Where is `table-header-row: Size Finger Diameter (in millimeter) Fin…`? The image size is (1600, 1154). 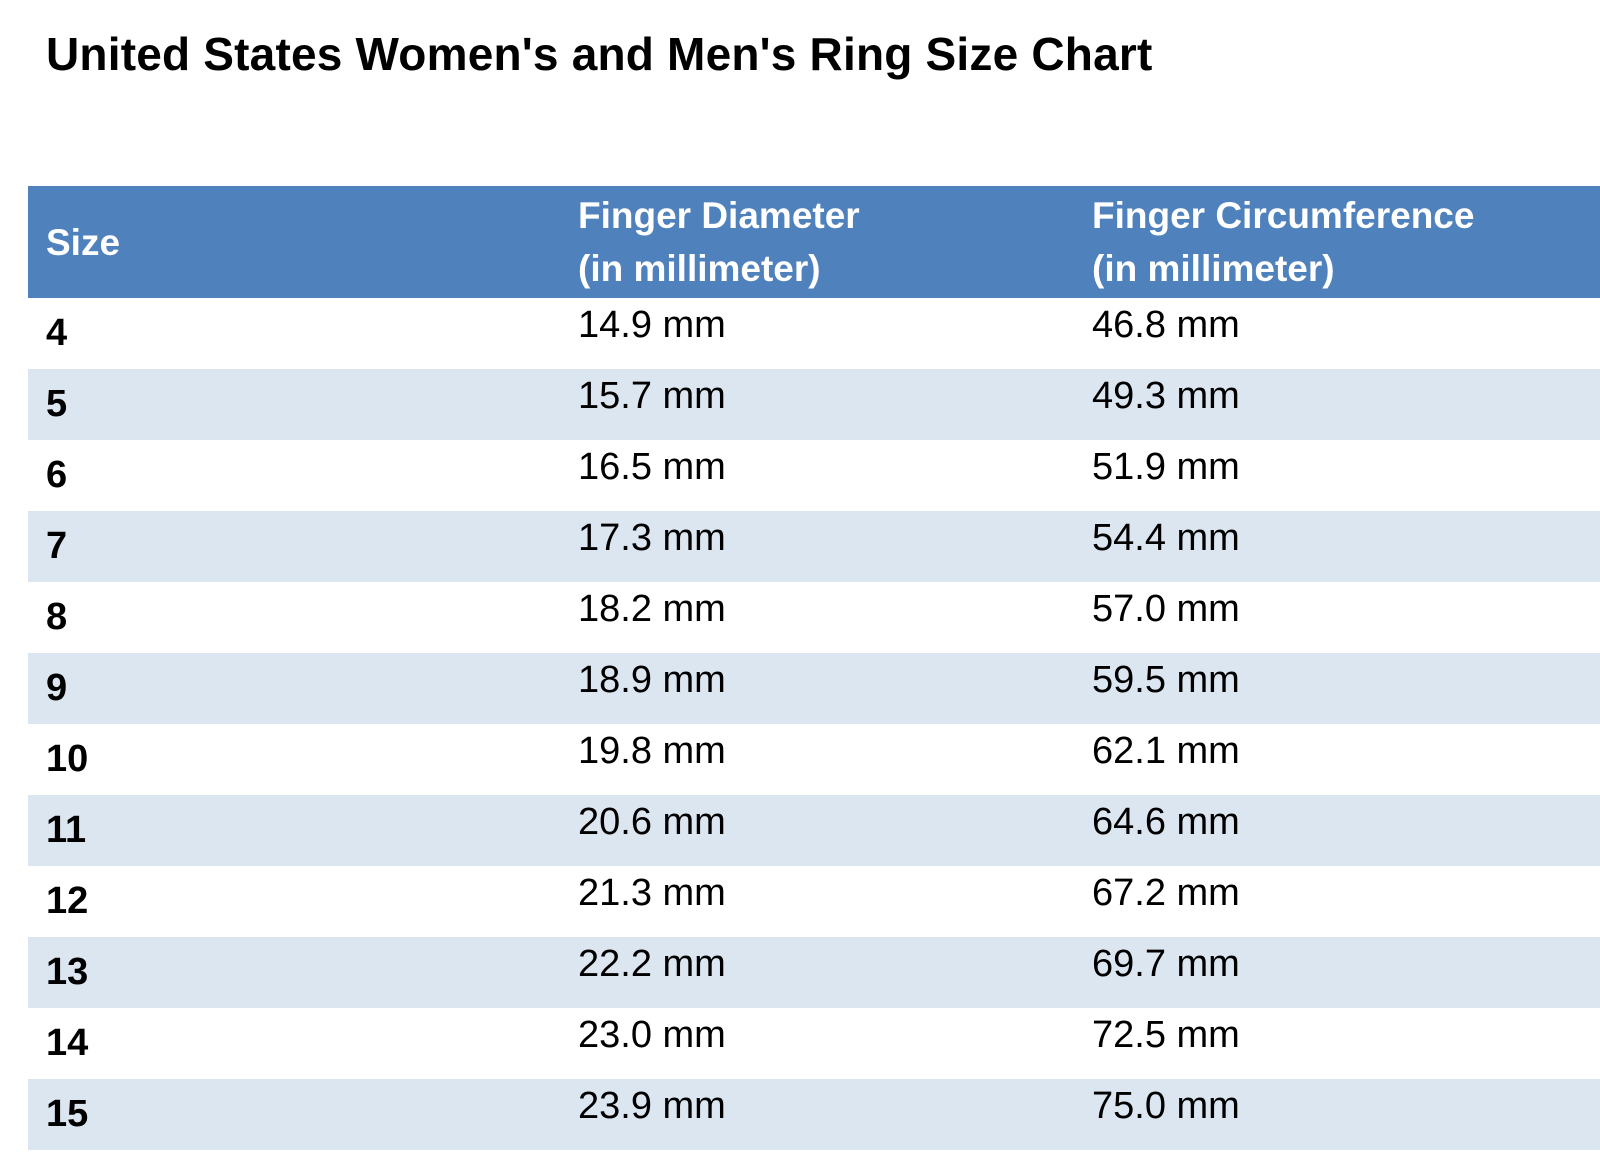 table-header-row: Size Finger Diameter (in millimeter) Fin… is located at coordinates (814, 242).